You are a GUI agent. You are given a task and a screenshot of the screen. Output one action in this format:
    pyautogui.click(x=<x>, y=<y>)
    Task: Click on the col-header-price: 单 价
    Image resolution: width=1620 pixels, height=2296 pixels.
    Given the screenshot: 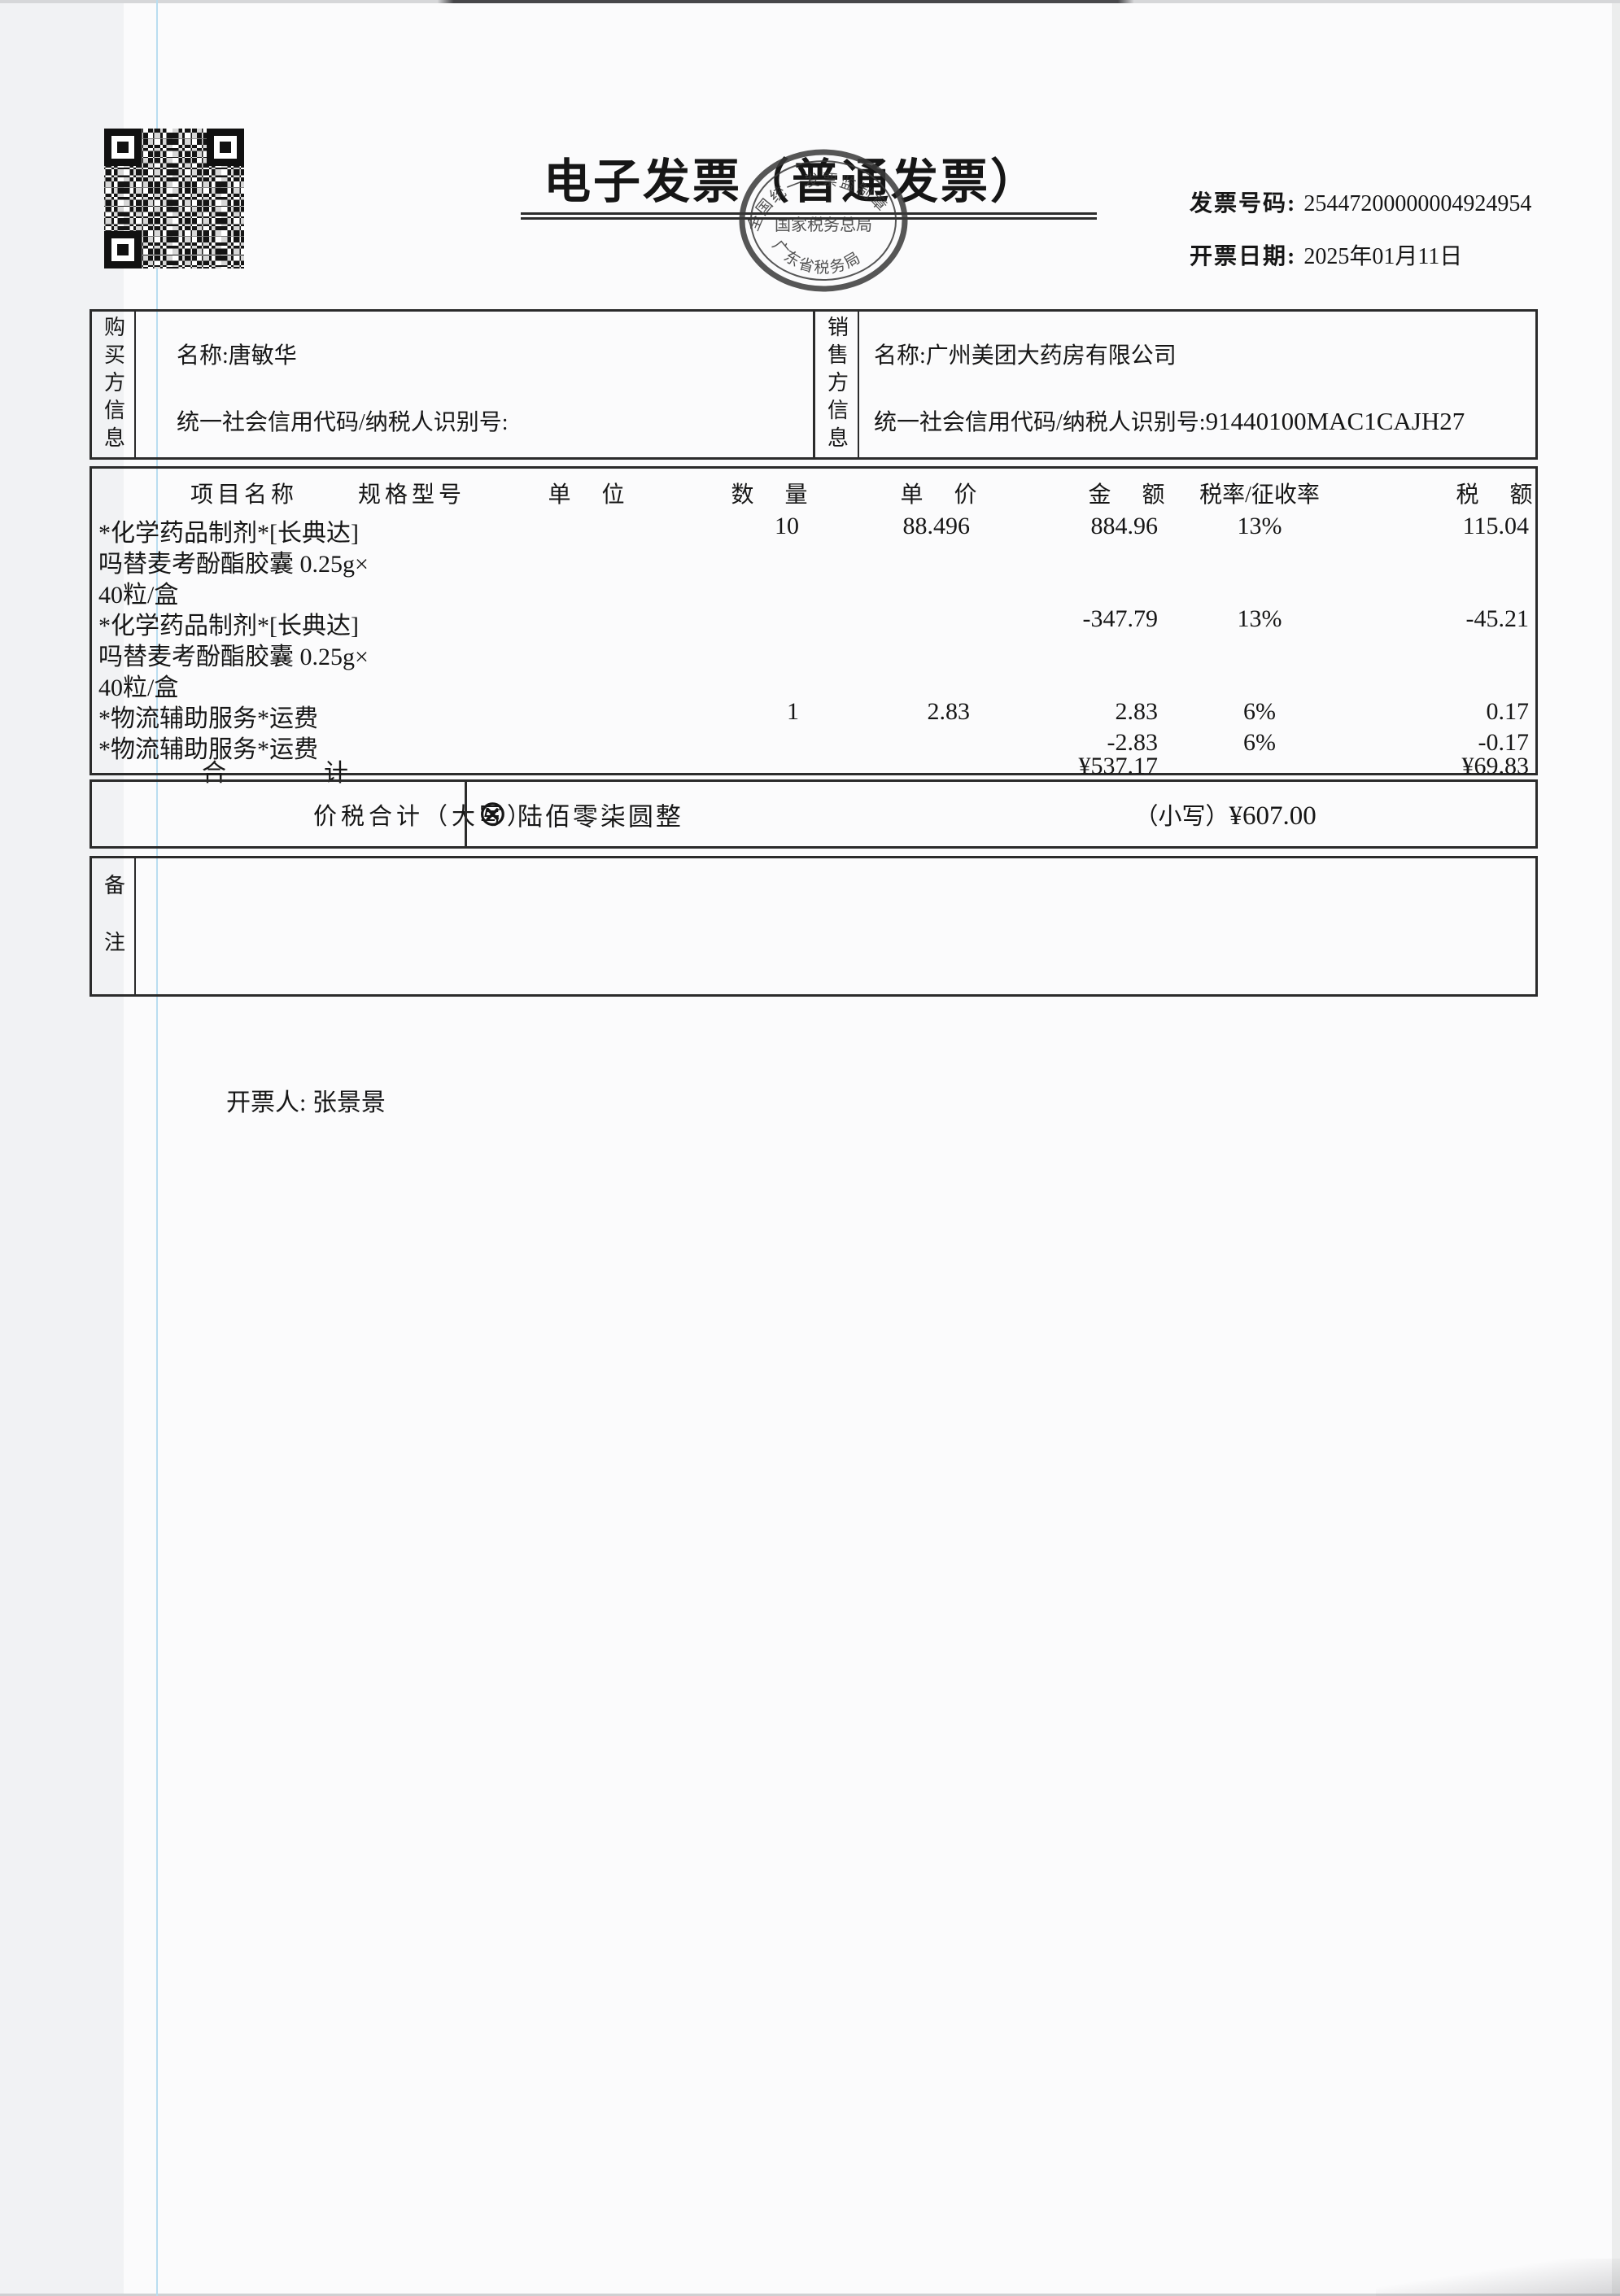 What is the action you would take?
    pyautogui.click(x=941, y=495)
    